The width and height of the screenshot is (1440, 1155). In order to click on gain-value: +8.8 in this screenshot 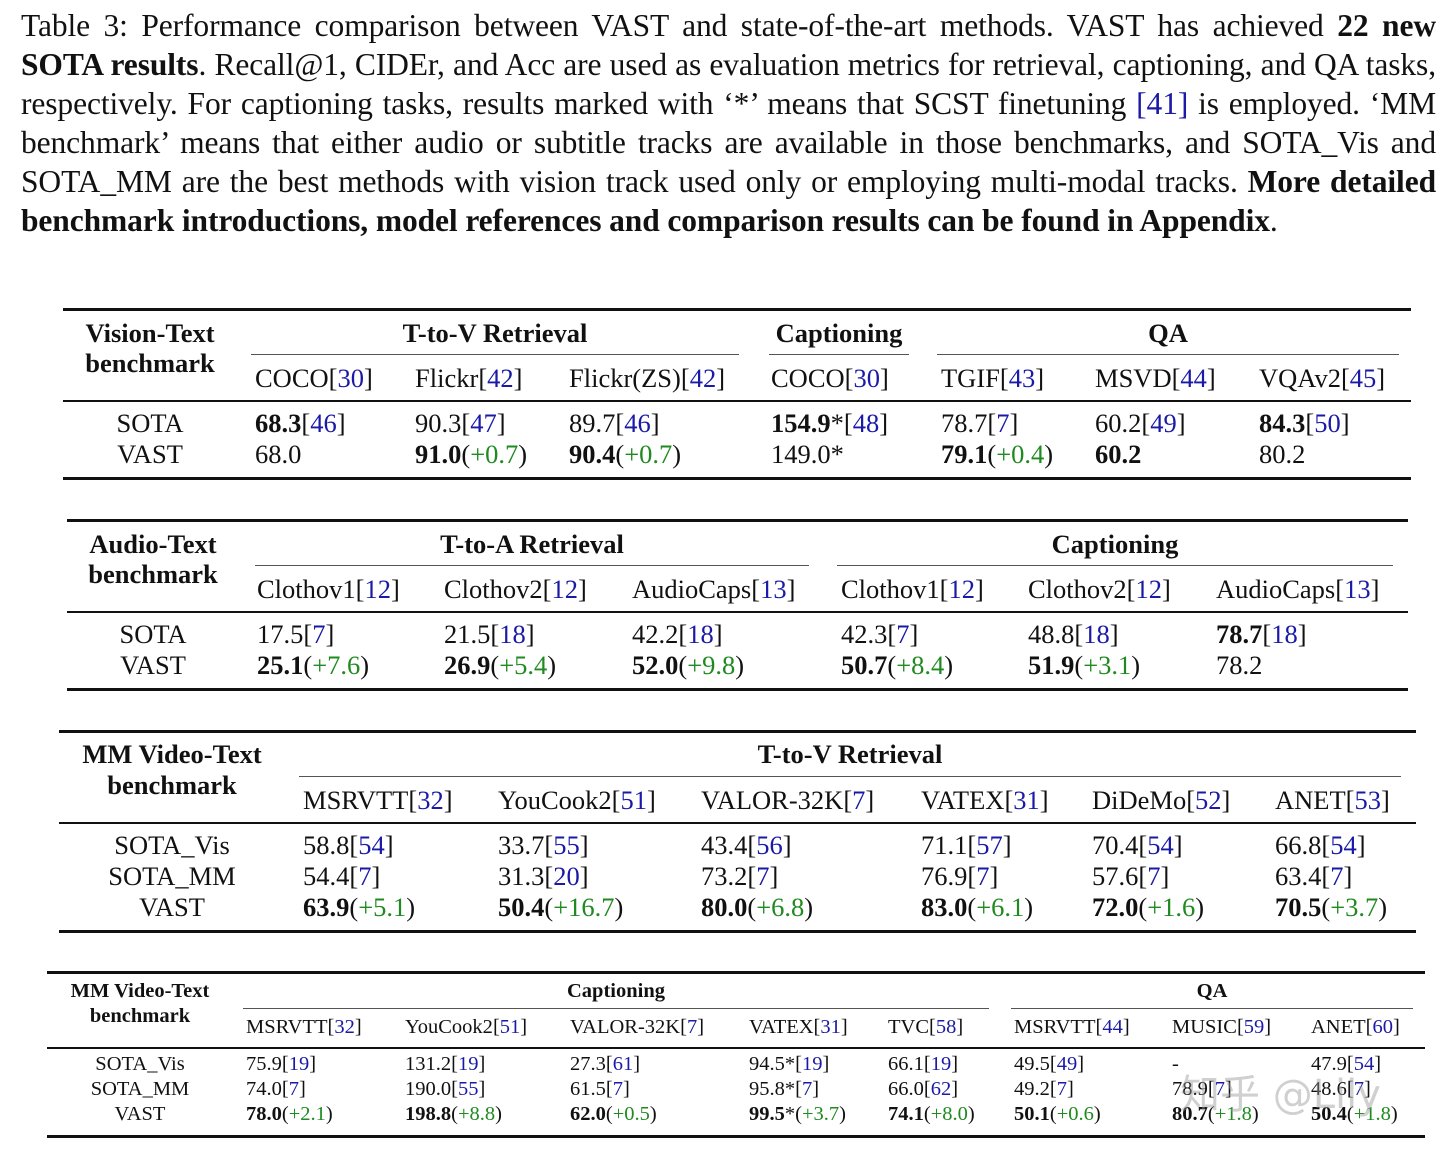, I will do `click(476, 1114)`.